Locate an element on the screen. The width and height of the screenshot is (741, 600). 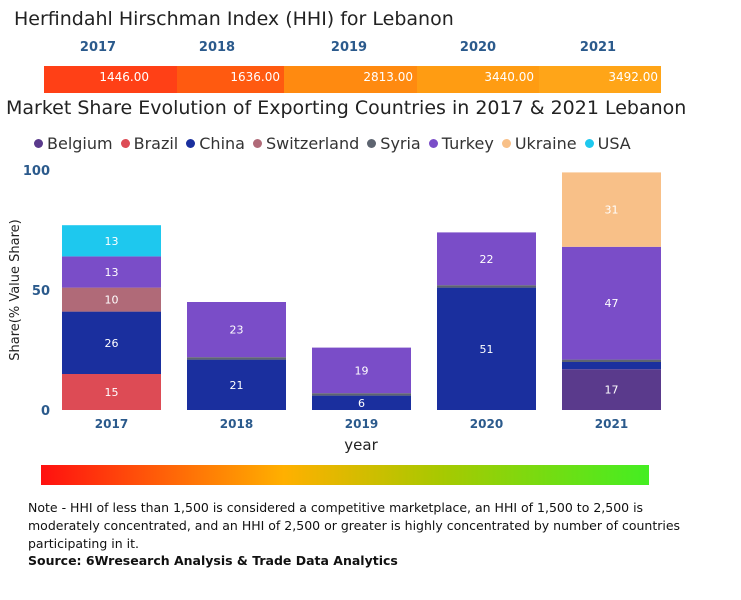
data-label: 6 is located at coordinates (361, 403).